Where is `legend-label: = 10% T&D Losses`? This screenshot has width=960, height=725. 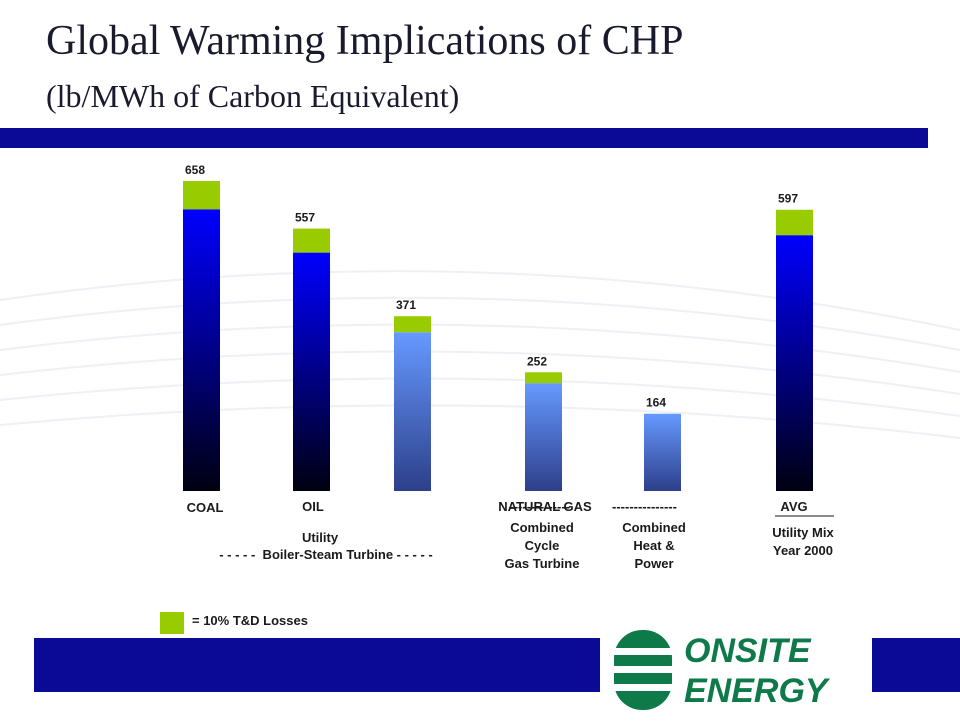
legend-label: = 10% T&D Losses is located at coordinates (250, 620).